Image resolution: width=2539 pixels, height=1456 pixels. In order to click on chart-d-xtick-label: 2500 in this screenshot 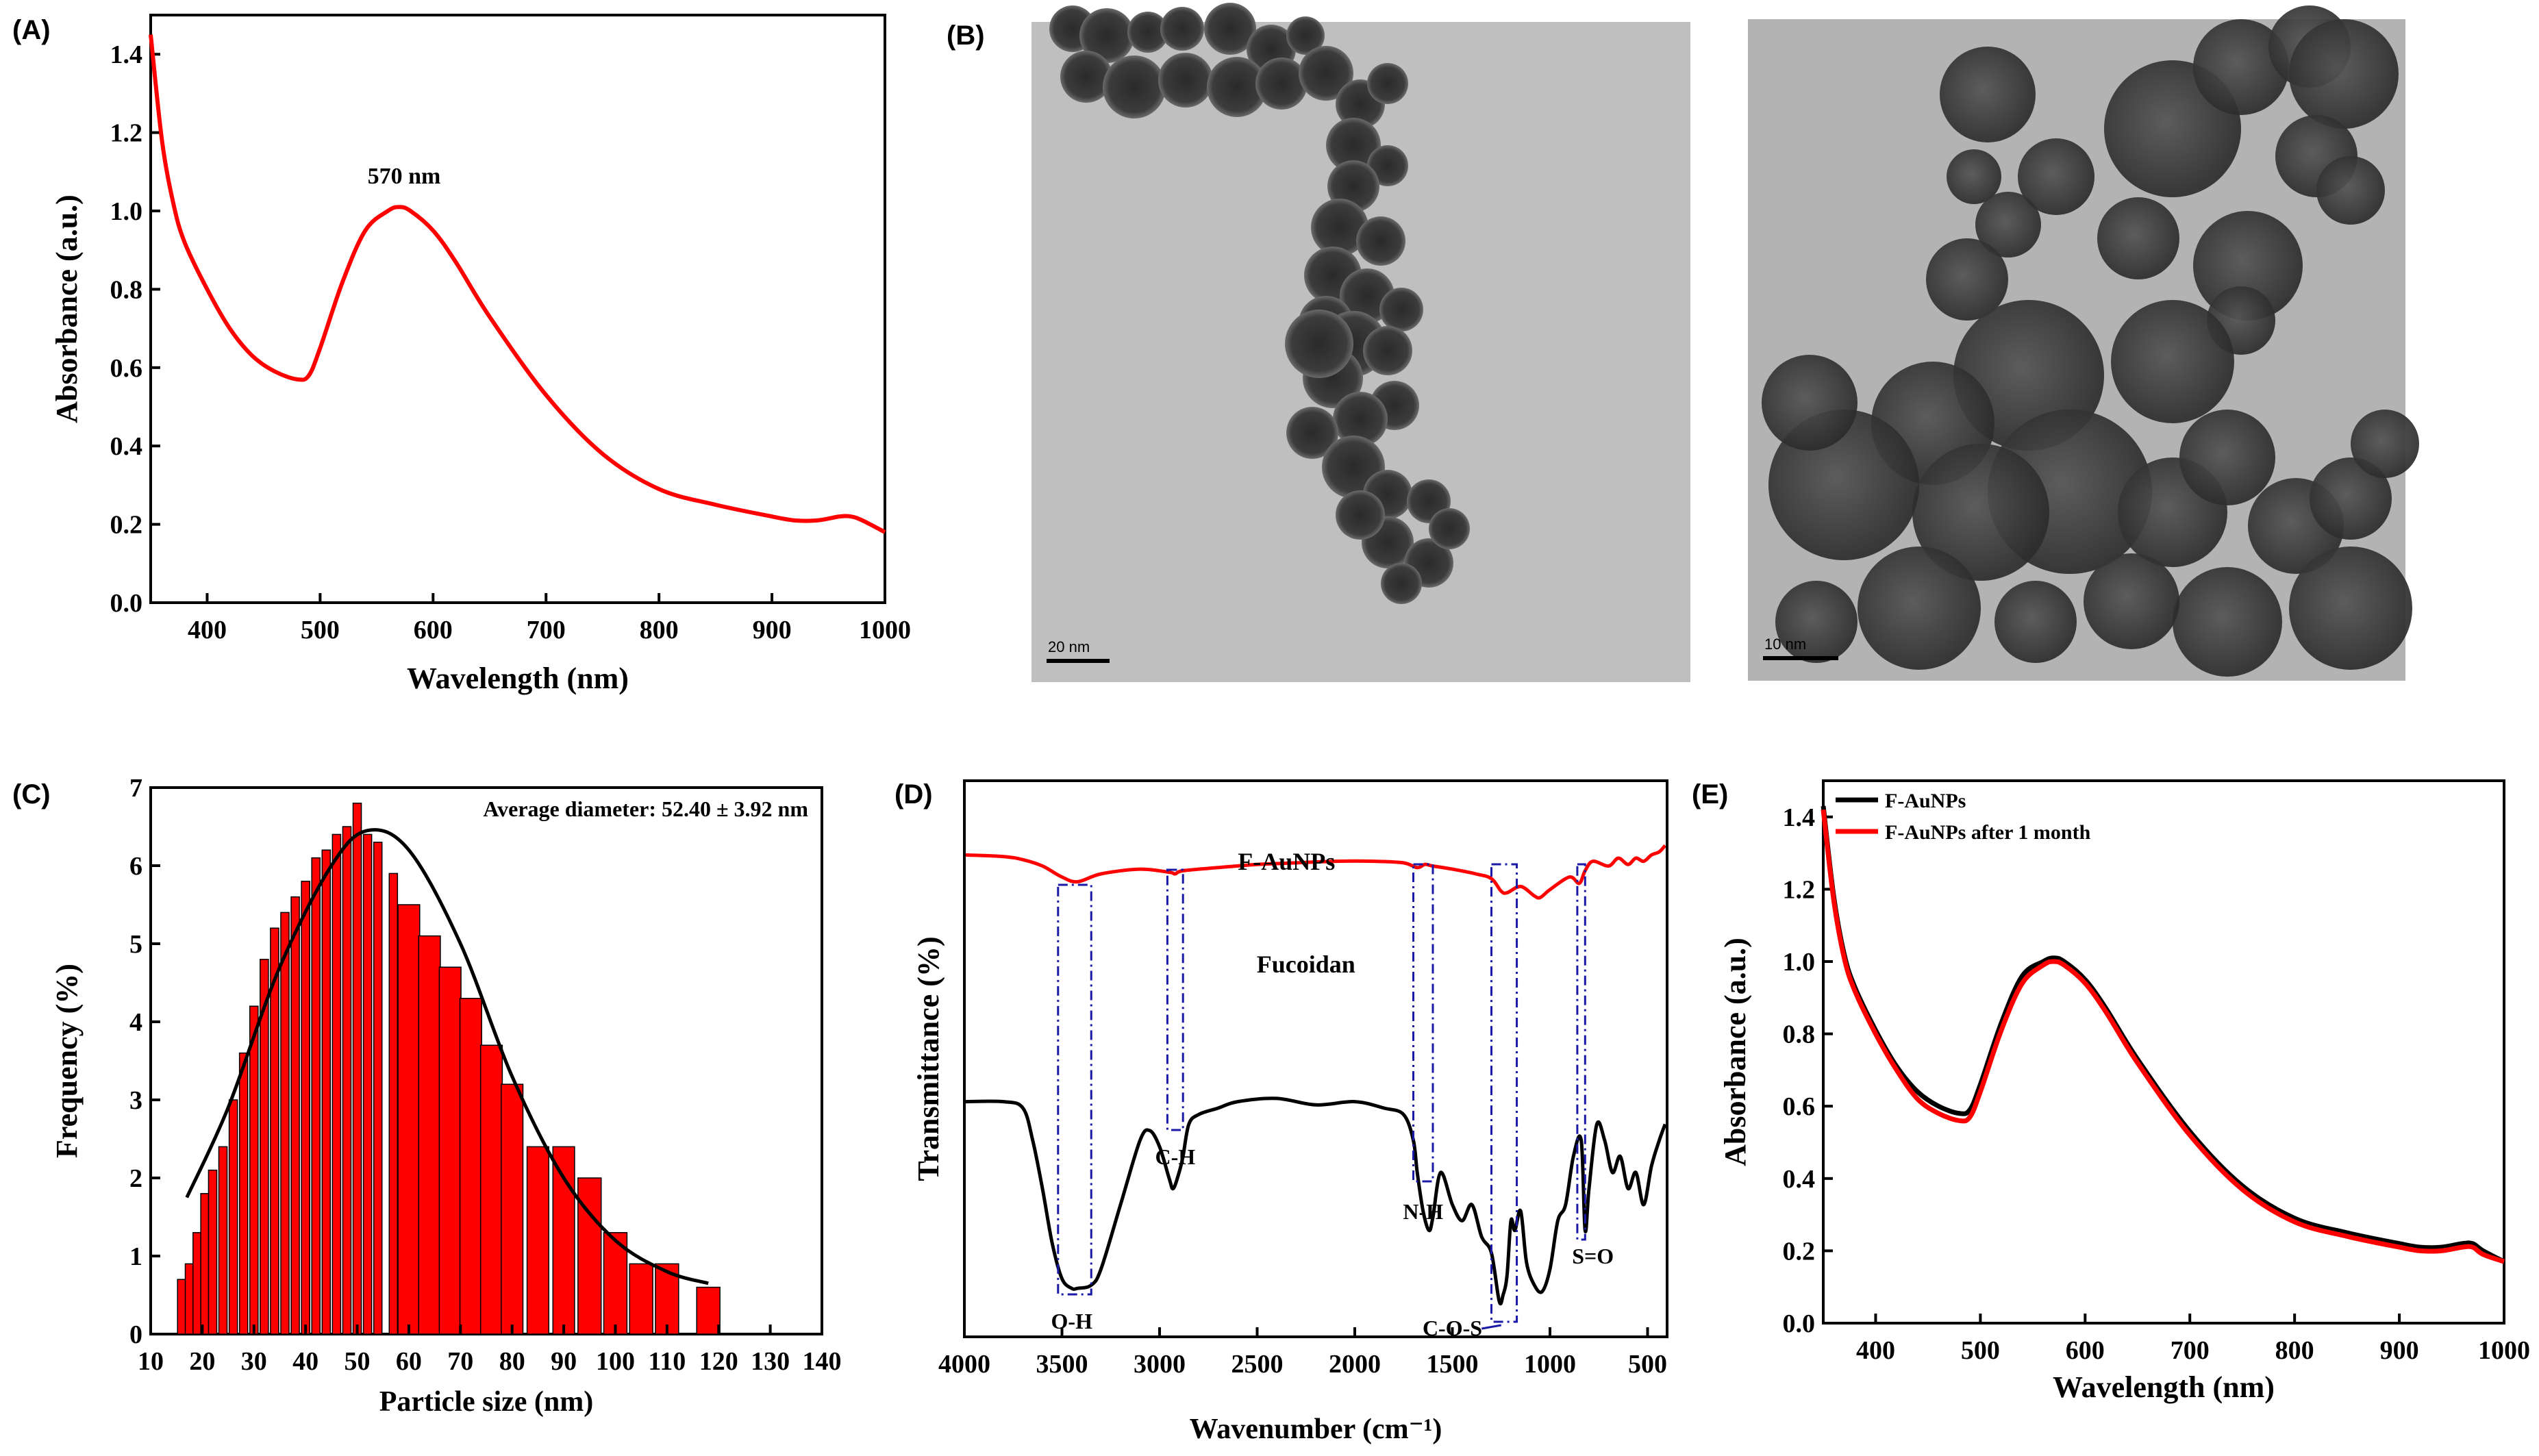, I will do `click(1257, 1364)`.